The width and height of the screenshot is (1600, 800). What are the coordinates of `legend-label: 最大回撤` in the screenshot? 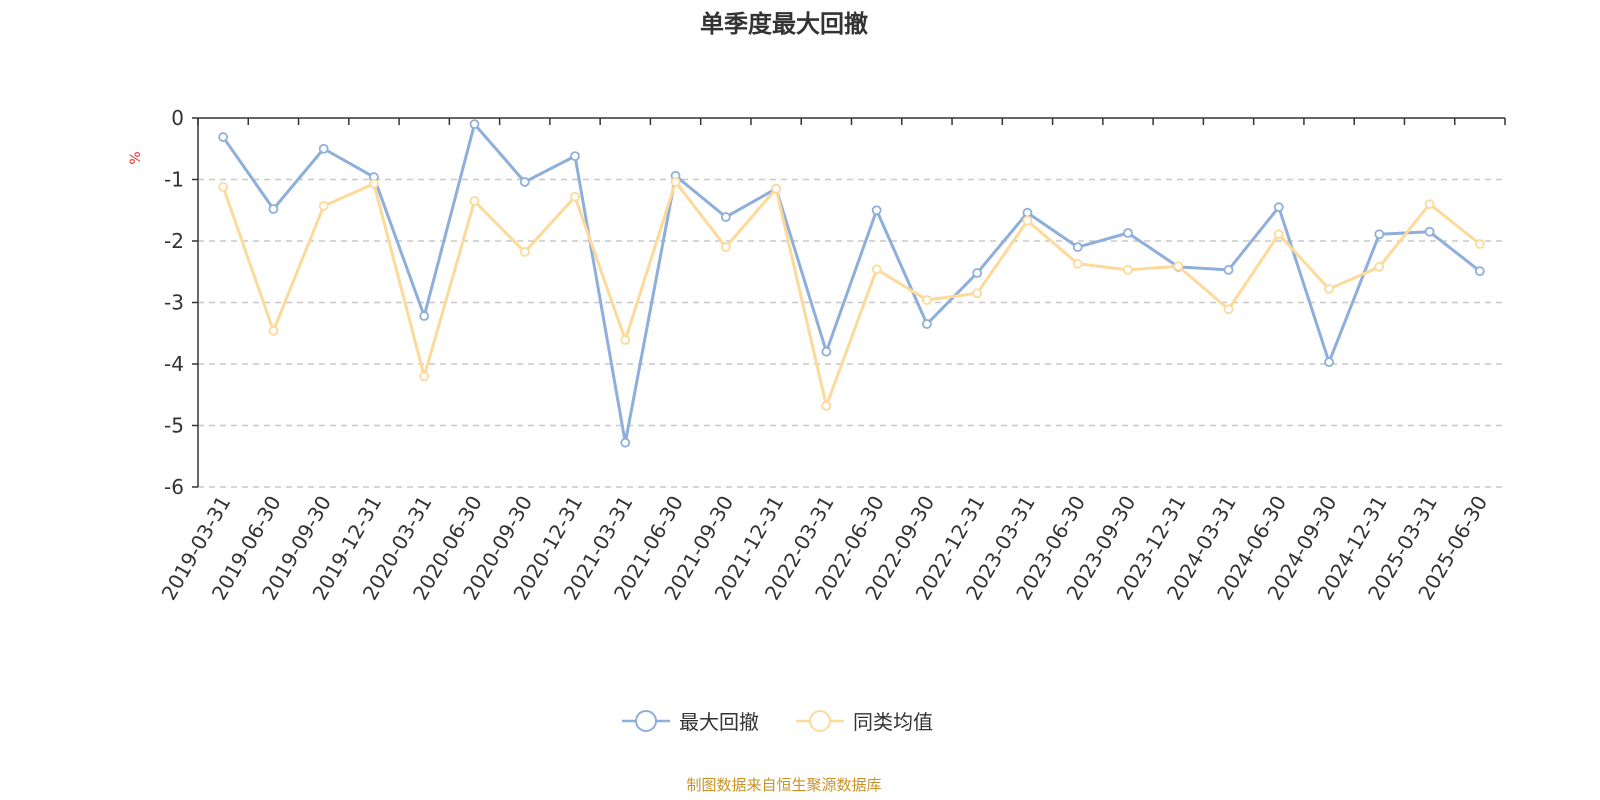 It's located at (719, 722).